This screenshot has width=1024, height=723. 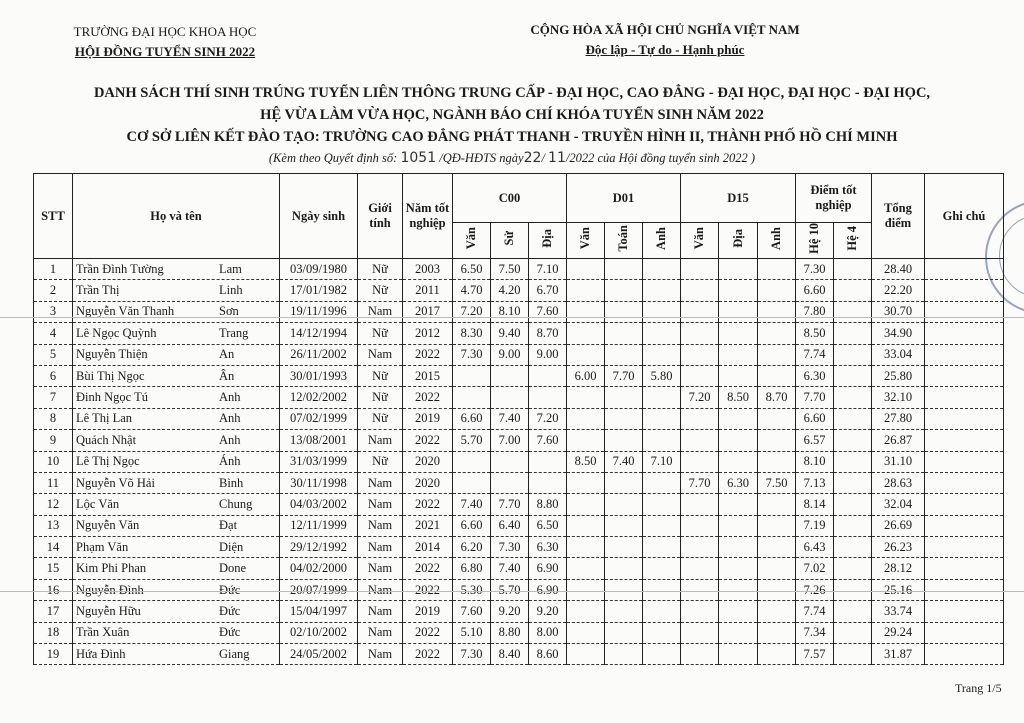 I want to click on cell-d15-score: 6.30, so click(x=738, y=483).